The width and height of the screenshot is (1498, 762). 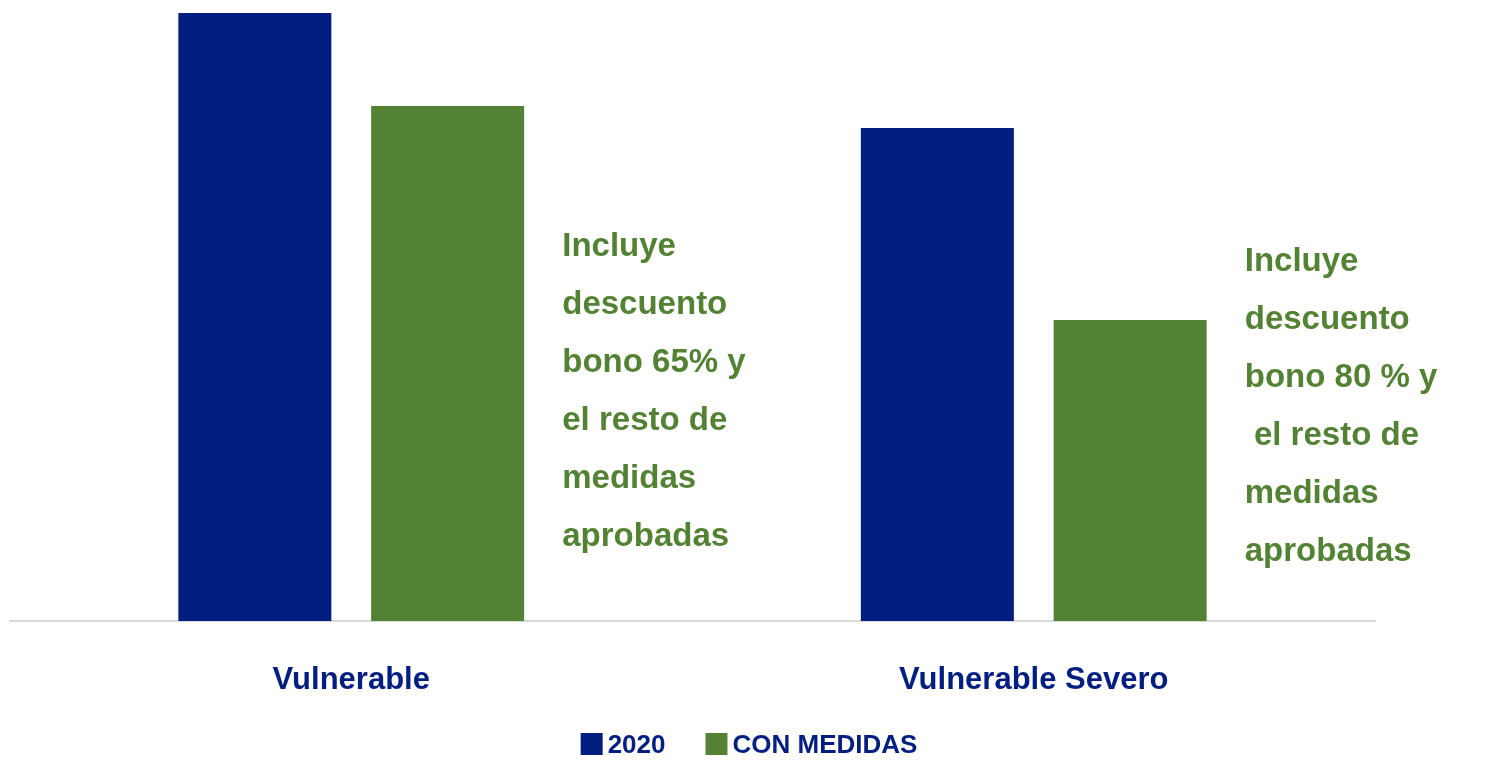 I want to click on legend-label: CON MEDIDAS, so click(x=825, y=744).